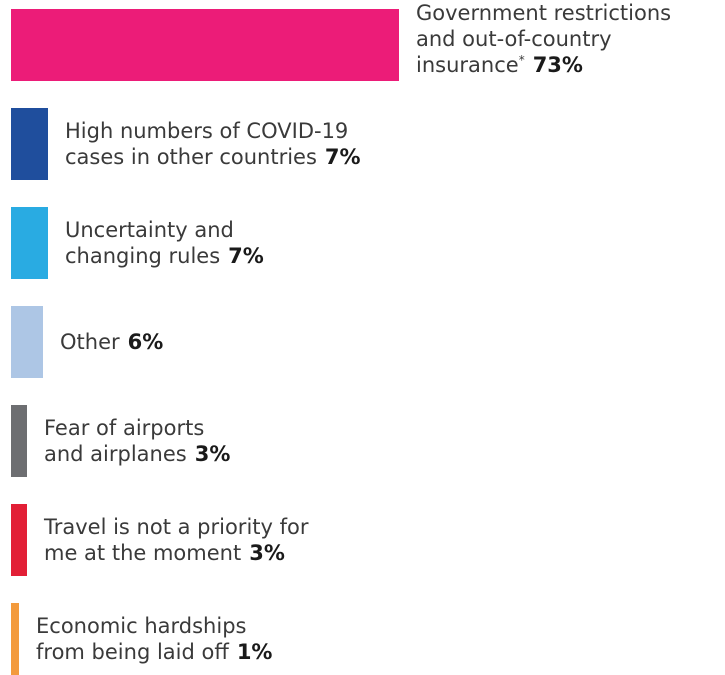  I want to click on bar-label-3: Other 6%, so click(111, 342).